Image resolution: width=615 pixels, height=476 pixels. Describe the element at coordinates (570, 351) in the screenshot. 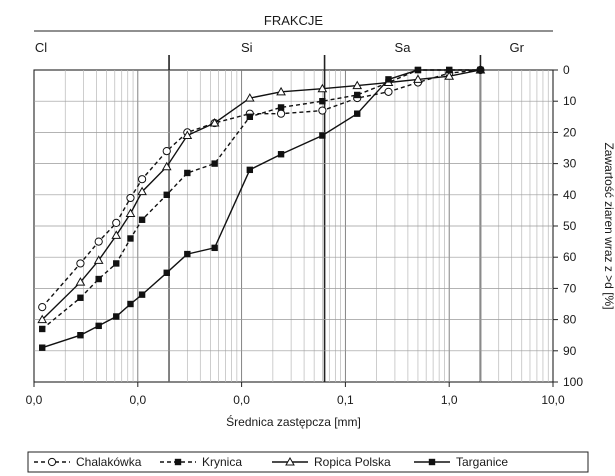

I see `y-tick-label: 90` at that location.